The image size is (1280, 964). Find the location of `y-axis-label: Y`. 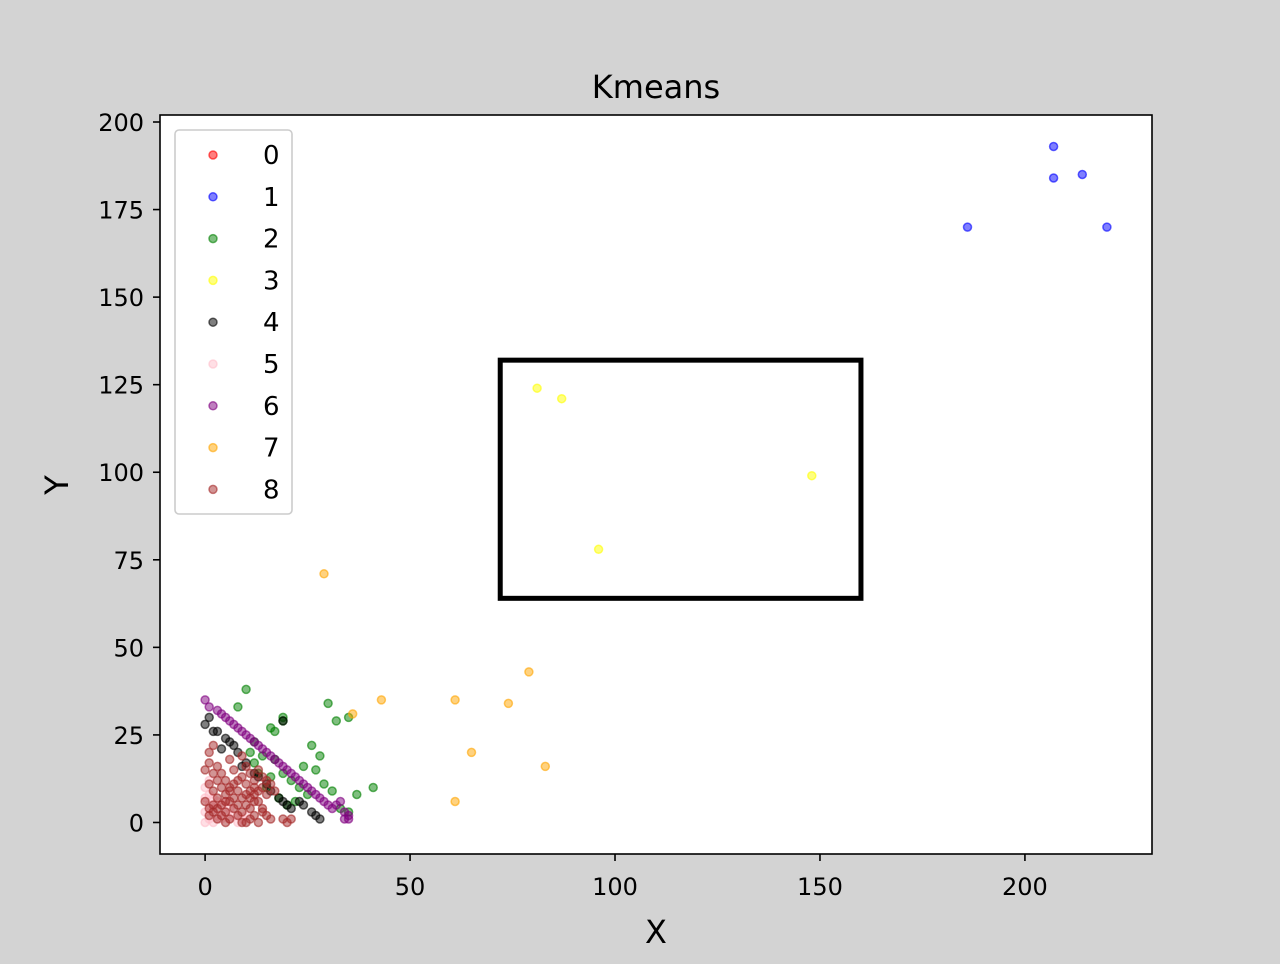

y-axis-label: Y is located at coordinates (57, 485).